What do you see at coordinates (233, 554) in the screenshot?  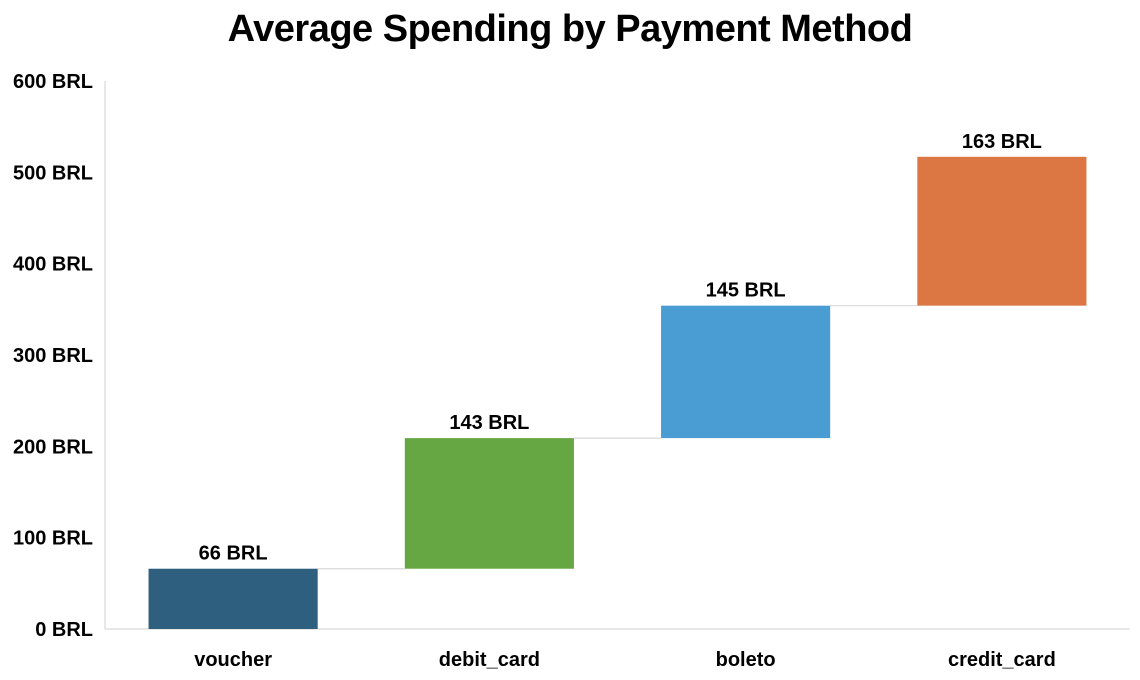 I see `data-label-voucher: 66 BRL` at bounding box center [233, 554].